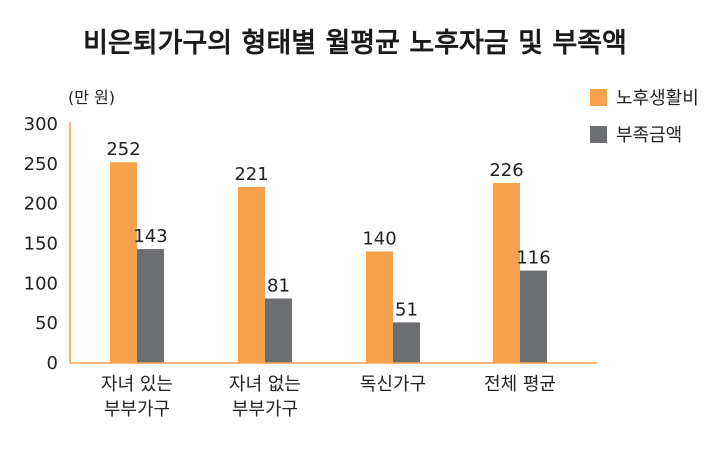 This screenshot has height=450, width=720. Describe the element at coordinates (41, 164) in the screenshot. I see `y-tick-label: 250` at that location.